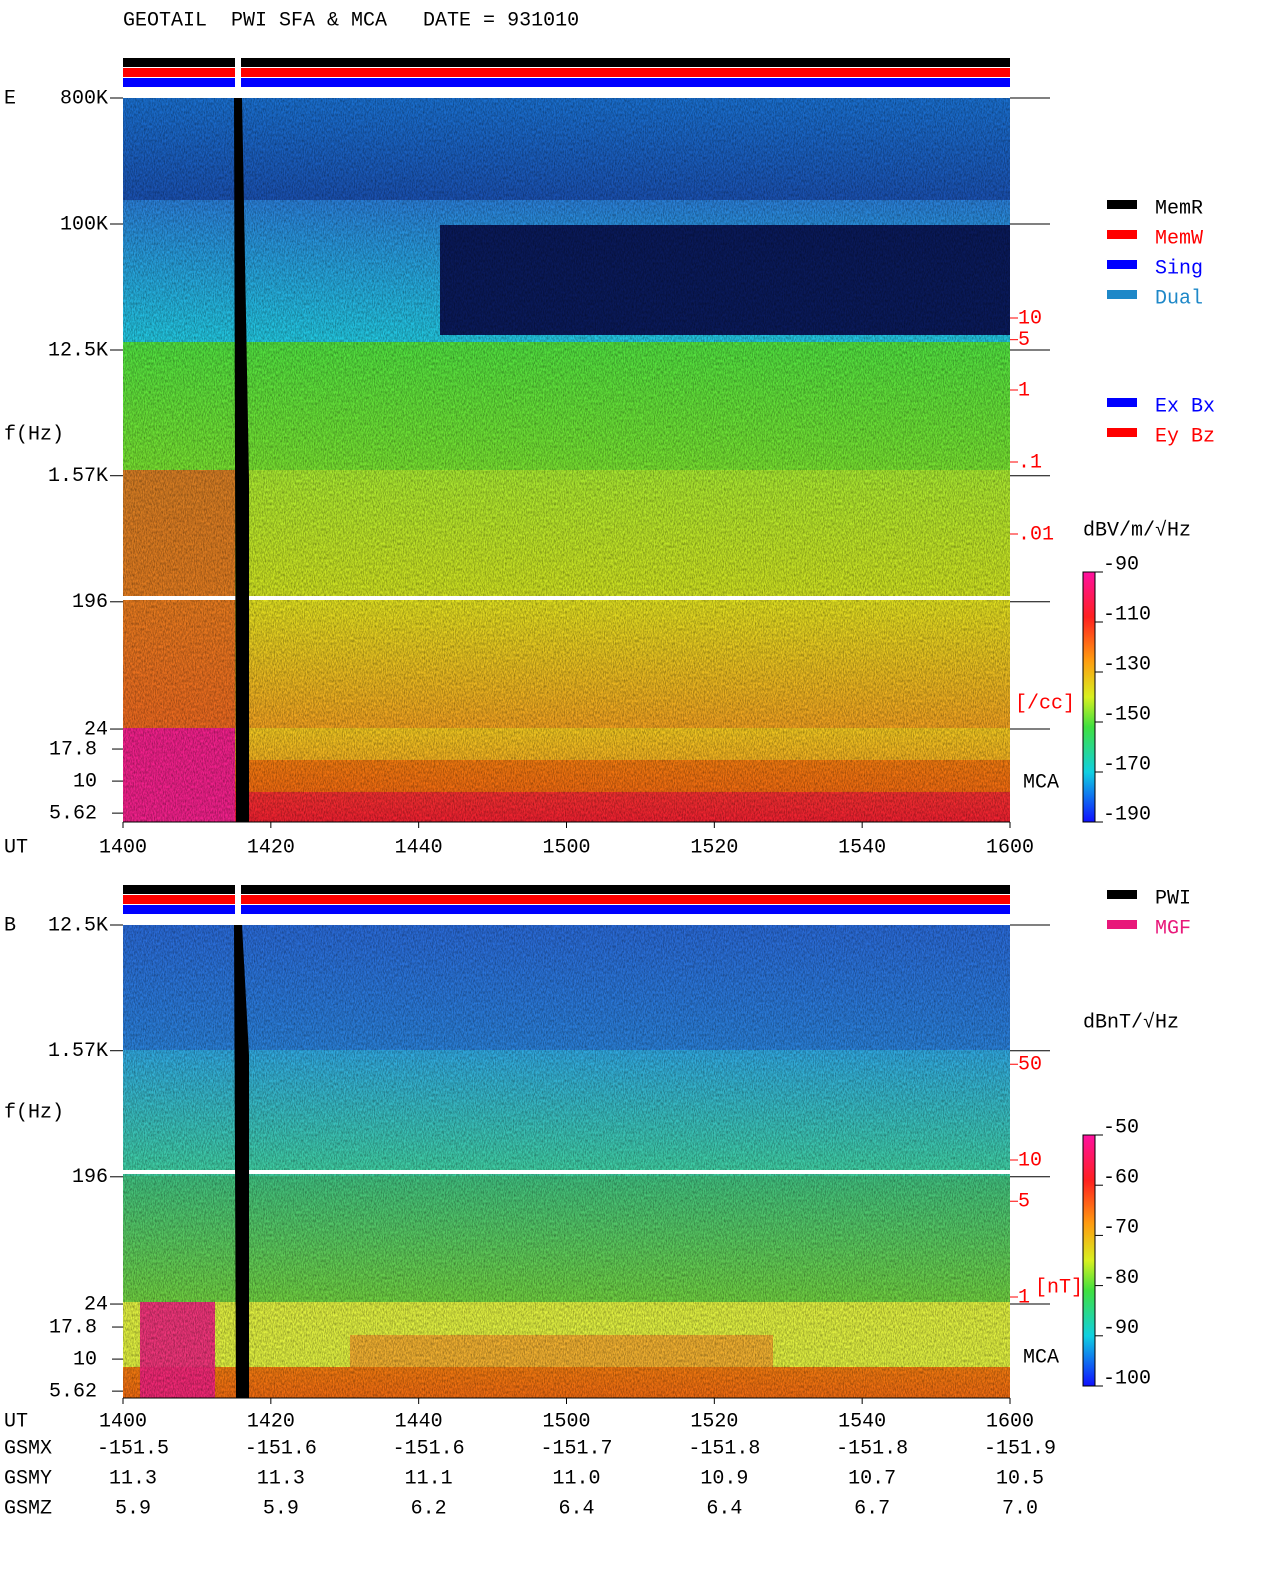 This screenshot has height=1593, width=1280. Describe the element at coordinates (1131, 1022) in the screenshot. I see `colorbar-label: dBnT/√Hz` at that location.